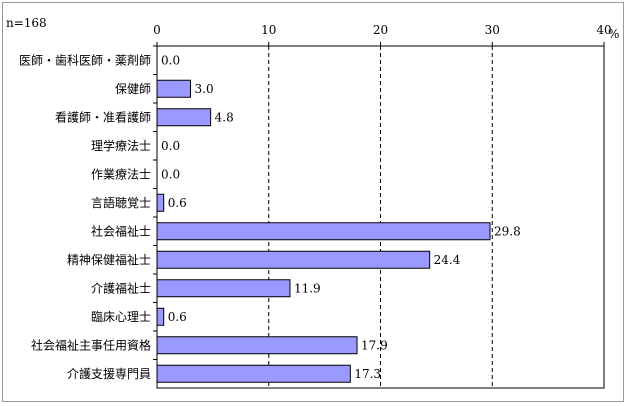 The width and height of the screenshot is (628, 406). Describe the element at coordinates (109, 373) in the screenshot. I see `category-label: 介護支援専門員` at that location.